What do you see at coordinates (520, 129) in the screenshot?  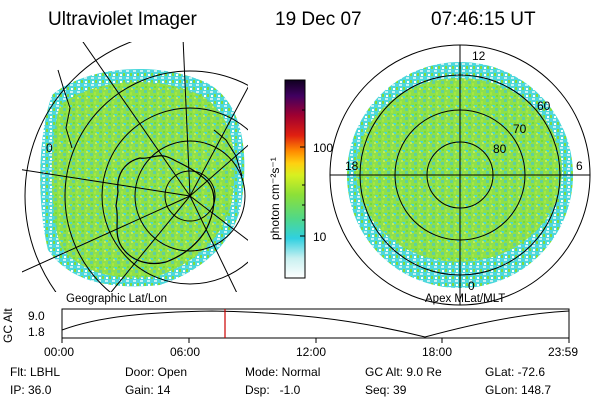 I see `mlat-label-70: 70` at bounding box center [520, 129].